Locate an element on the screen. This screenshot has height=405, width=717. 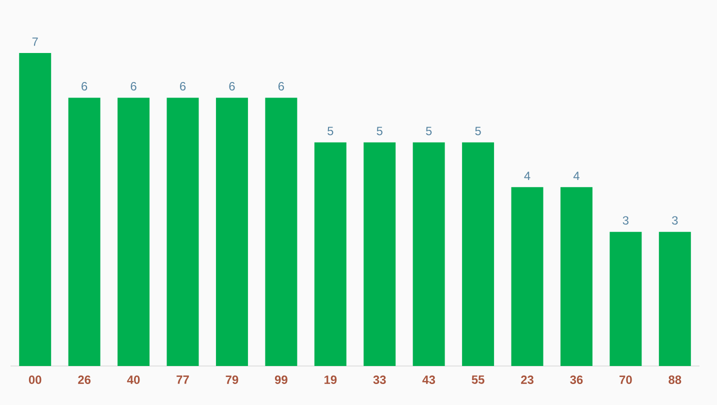
x-tick-label: 79 is located at coordinates (232, 380).